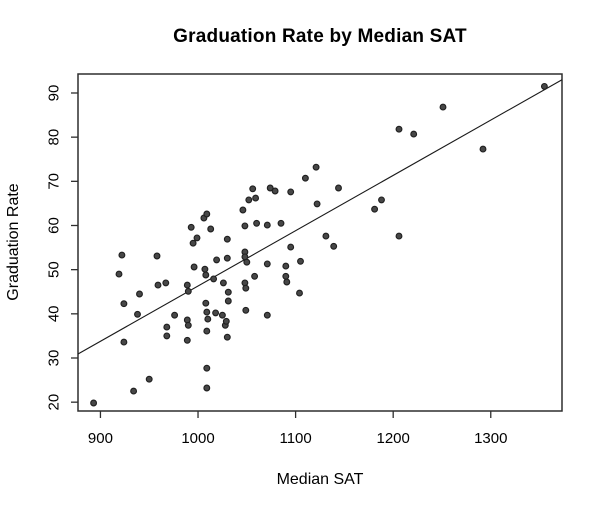 This screenshot has height=510, width=600. I want to click on y-tick-label: 90, so click(54, 93).